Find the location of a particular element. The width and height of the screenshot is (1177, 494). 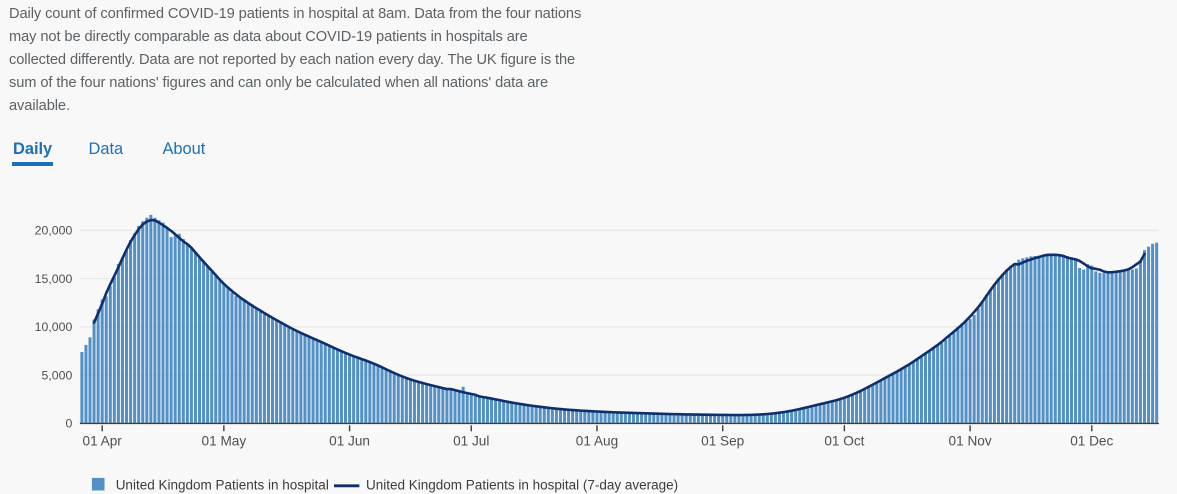

svg-text: 01 Dec is located at coordinates (1091, 441).